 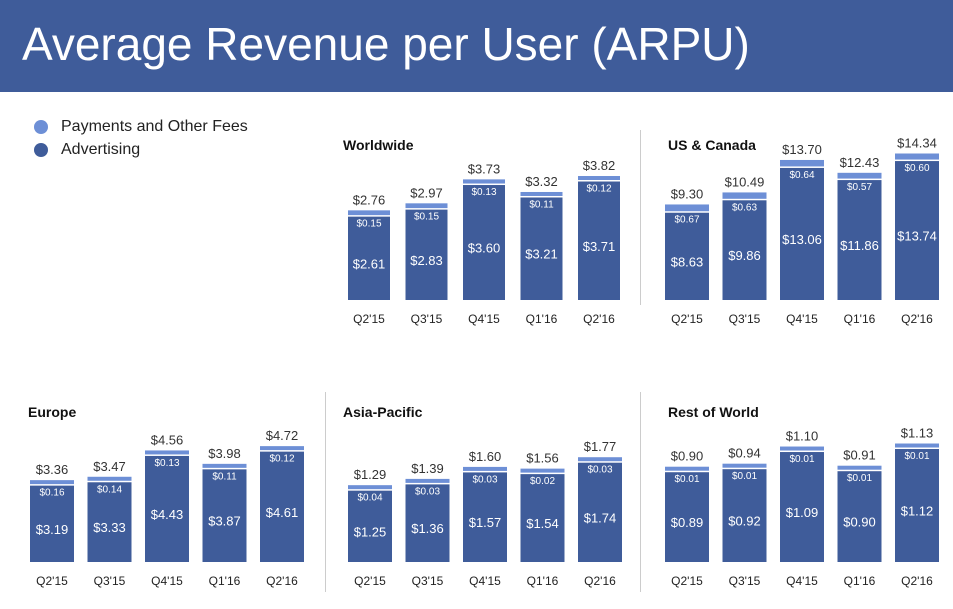 What do you see at coordinates (427, 468) in the screenshot?
I see `label-total: $1.39` at bounding box center [427, 468].